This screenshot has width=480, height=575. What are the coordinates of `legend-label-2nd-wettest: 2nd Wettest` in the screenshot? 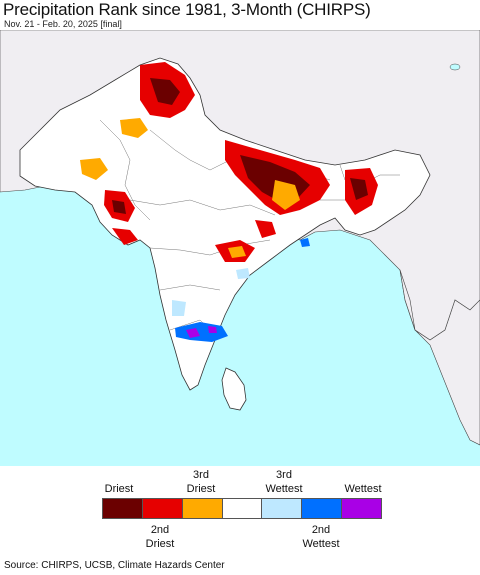 It's located at (321, 537).